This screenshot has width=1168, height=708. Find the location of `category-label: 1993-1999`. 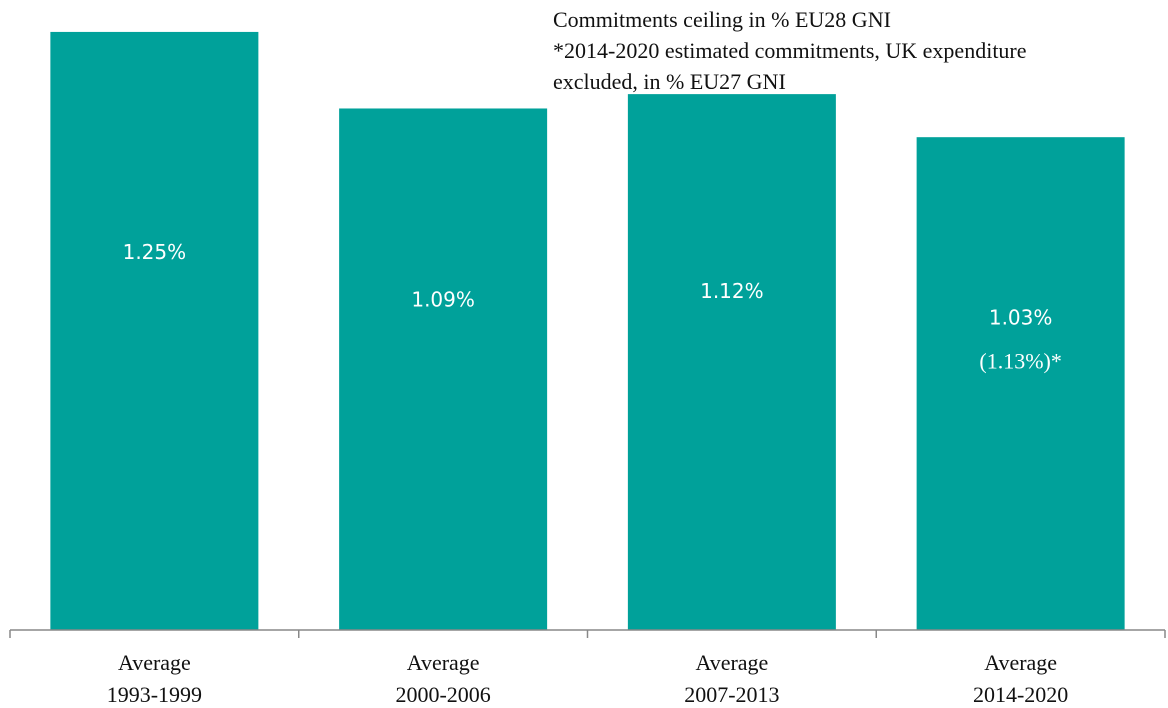

category-label: 1993-1999 is located at coordinates (154, 694).